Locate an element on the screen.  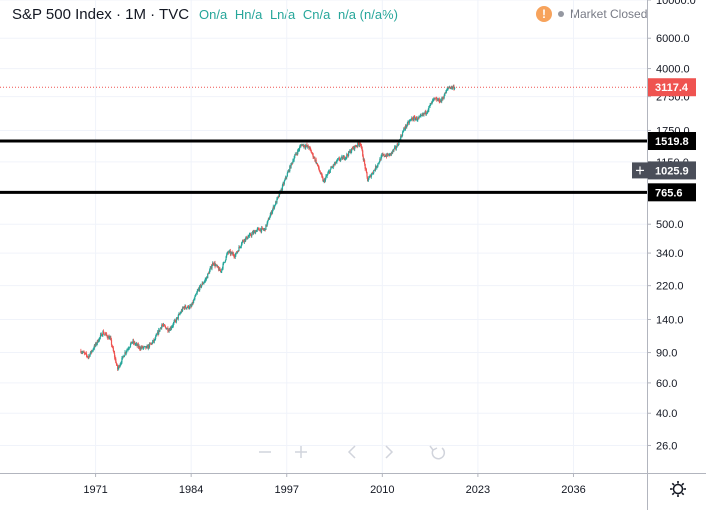
gear-icon is located at coordinates (678, 489).